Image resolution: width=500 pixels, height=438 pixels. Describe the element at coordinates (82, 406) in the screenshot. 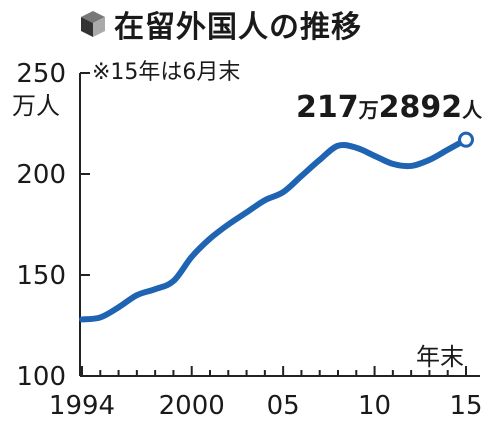

I see `x-tick-label: 1994` at that location.